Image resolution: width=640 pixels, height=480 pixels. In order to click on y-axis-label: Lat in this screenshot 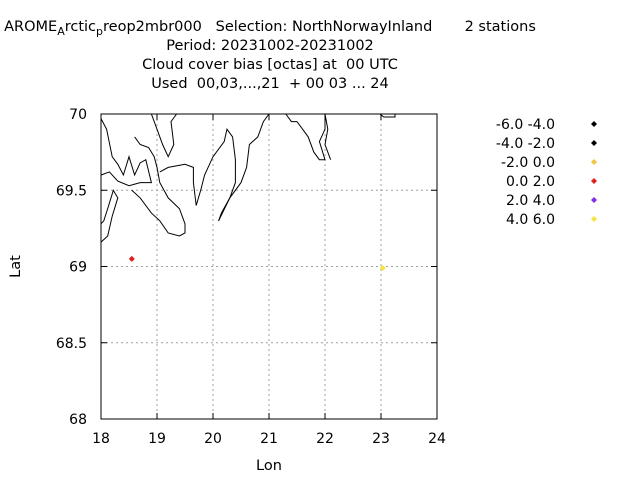, I will do `click(16, 266)`.